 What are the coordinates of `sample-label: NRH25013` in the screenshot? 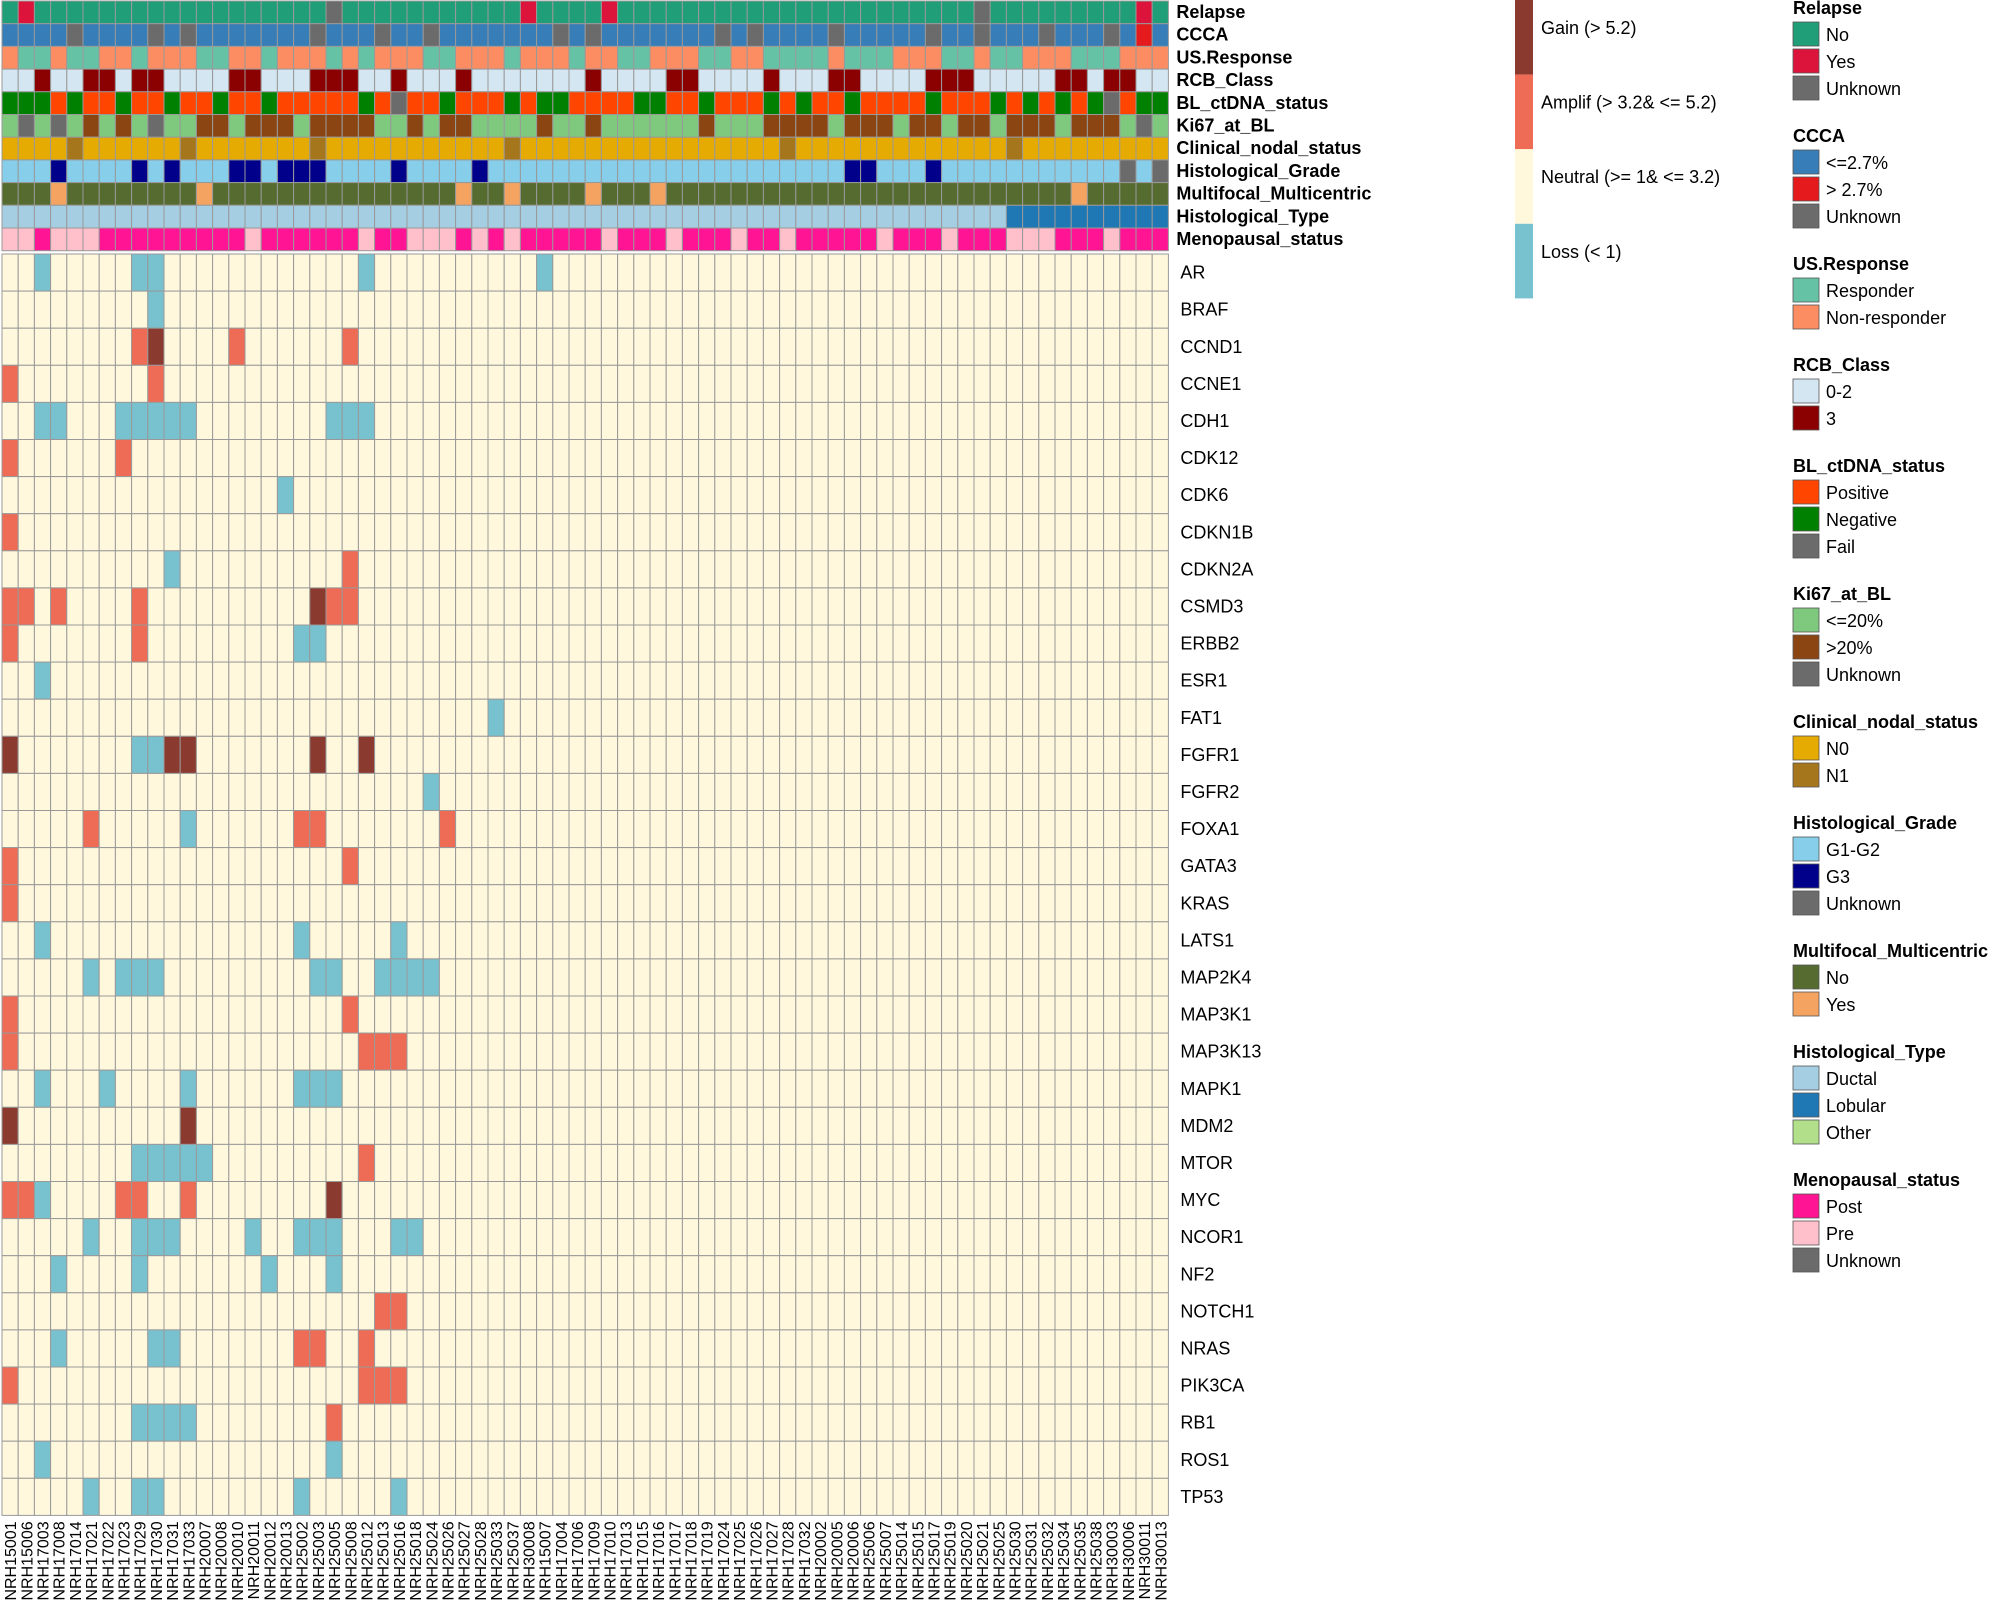 It's located at (384, 1560).